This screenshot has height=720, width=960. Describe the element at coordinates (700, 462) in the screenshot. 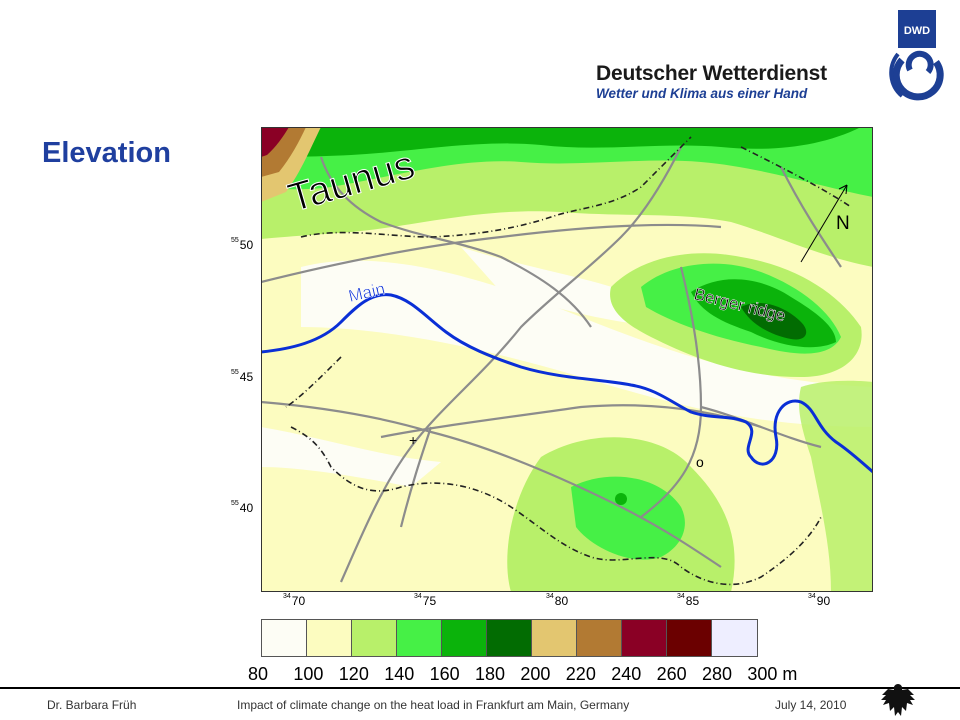

I see `o-marker: o` at that location.